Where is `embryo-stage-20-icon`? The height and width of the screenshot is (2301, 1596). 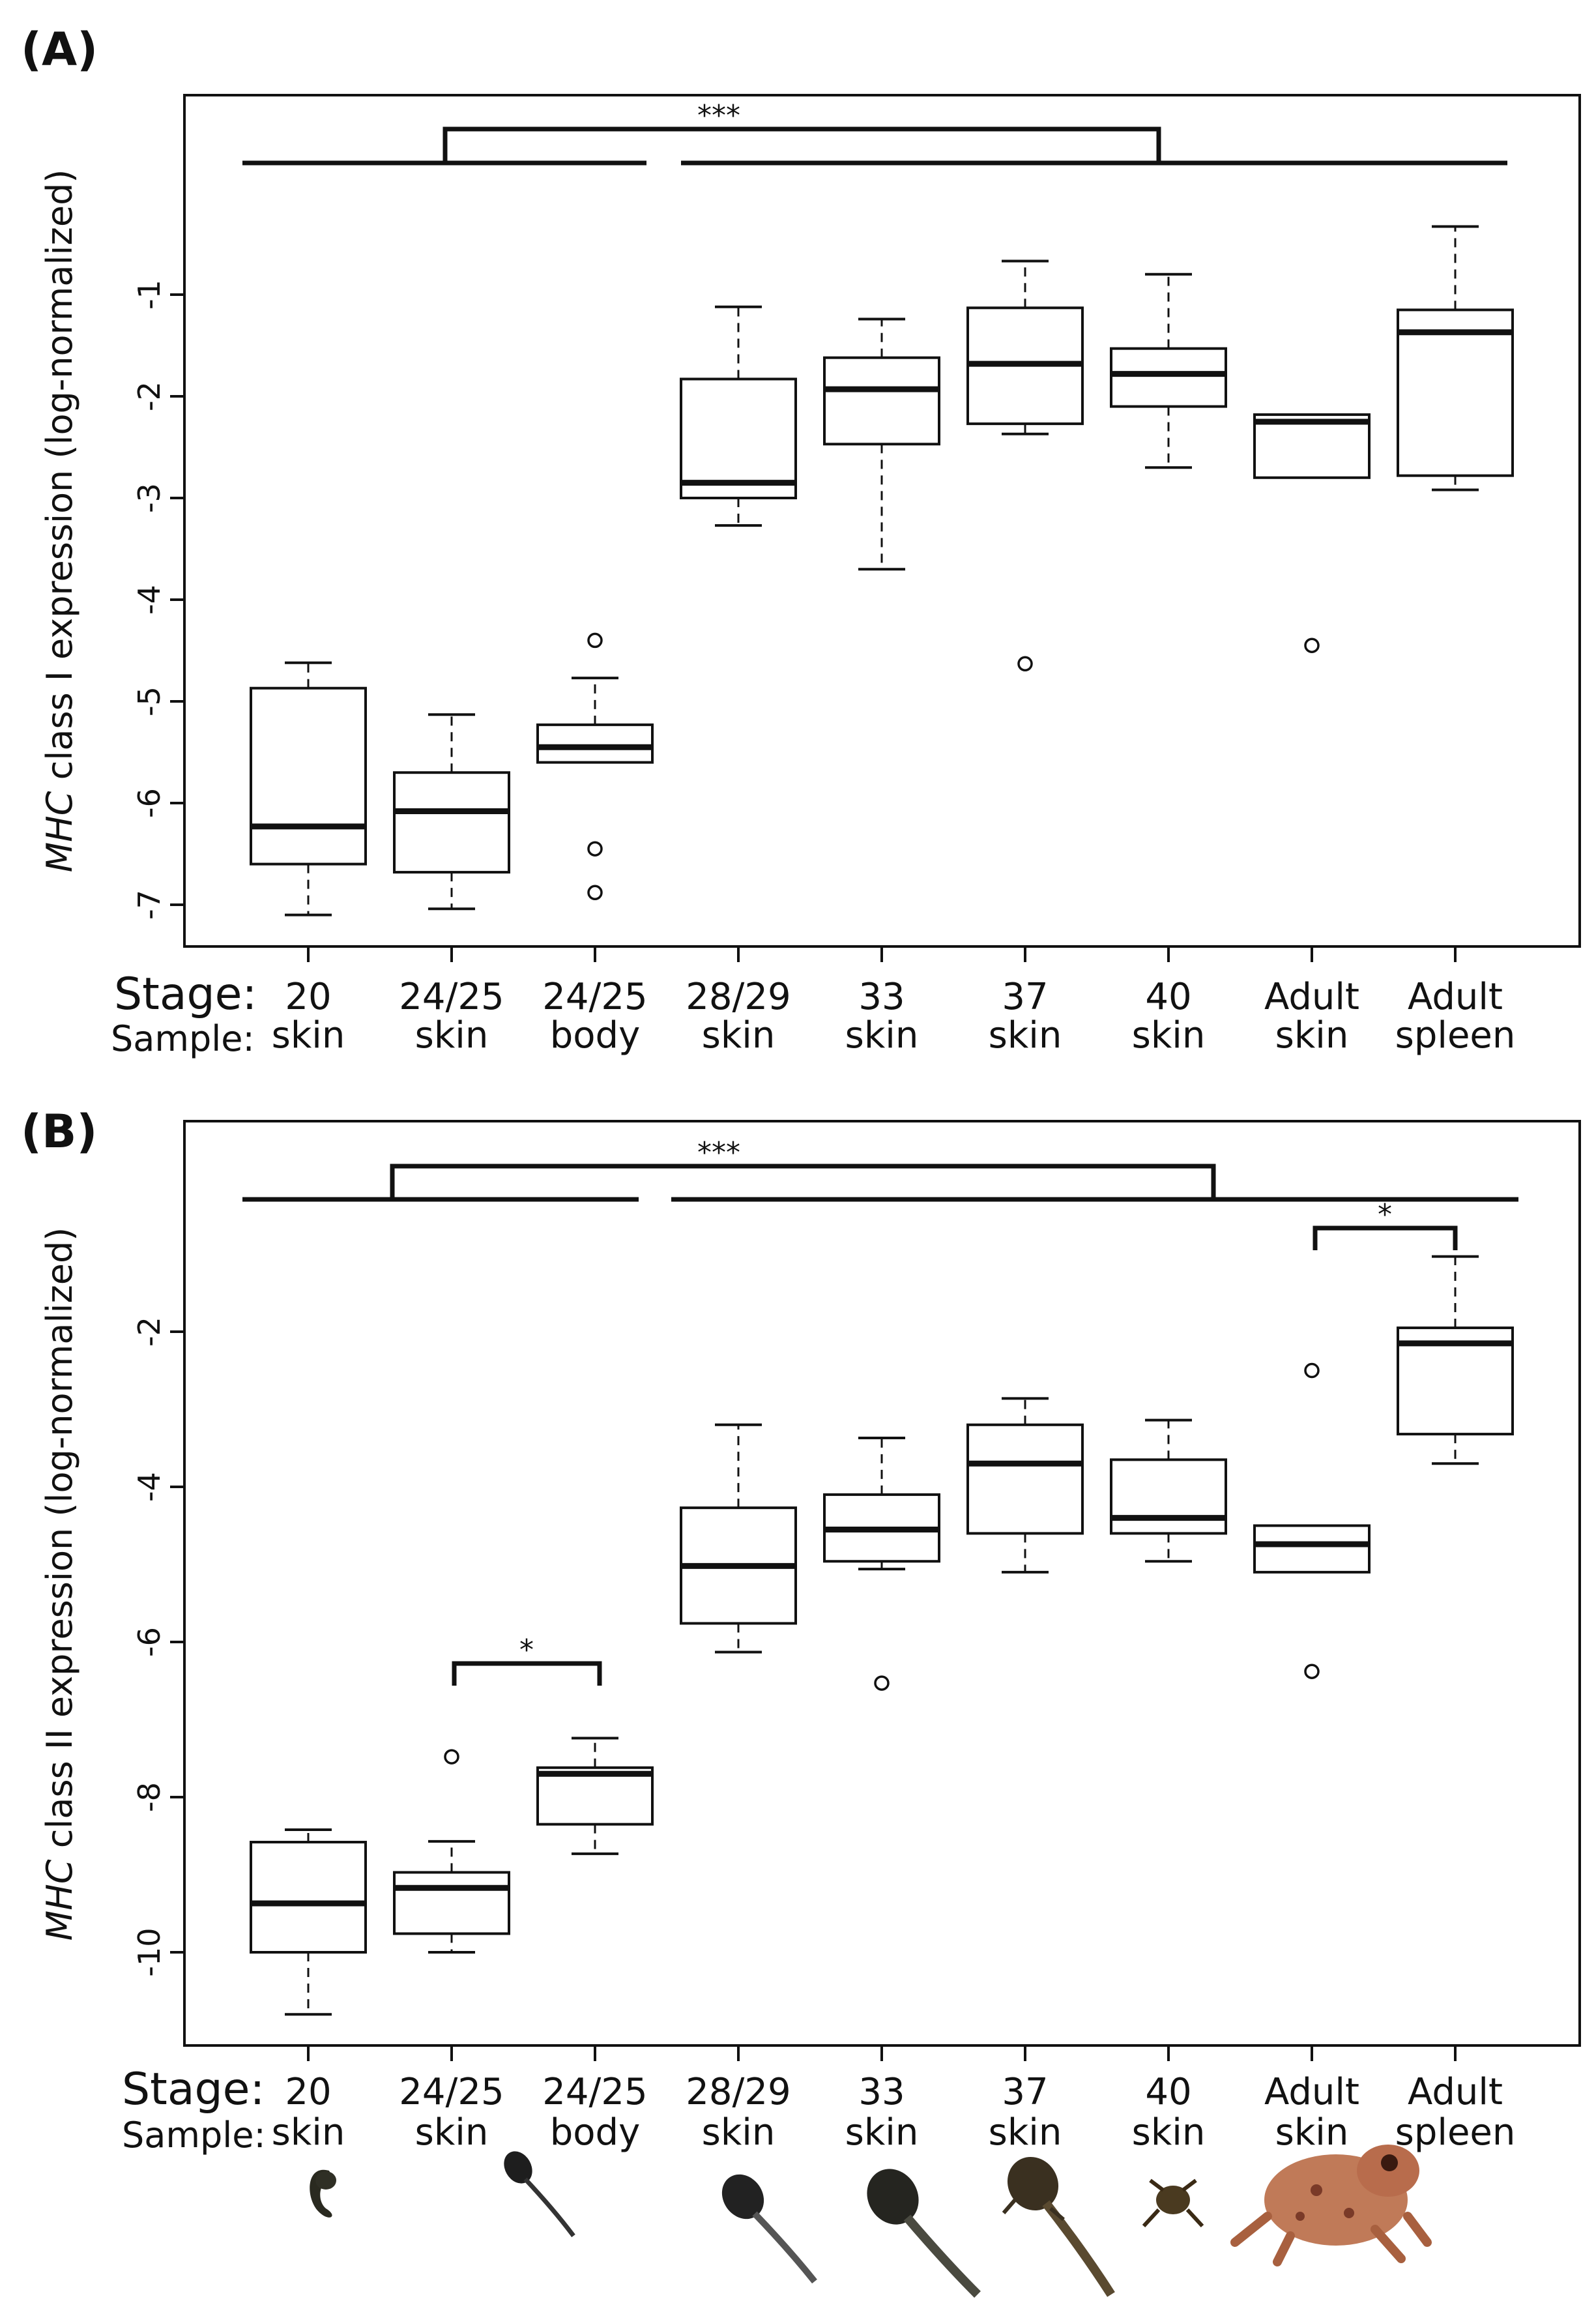
embryo-stage-20-icon is located at coordinates (323, 2193).